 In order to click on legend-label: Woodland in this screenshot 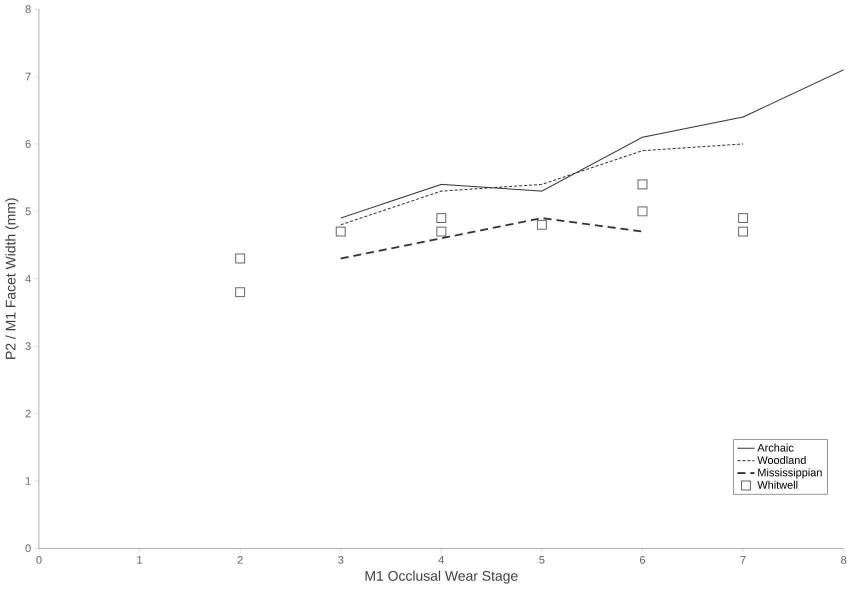, I will do `click(781, 460)`.